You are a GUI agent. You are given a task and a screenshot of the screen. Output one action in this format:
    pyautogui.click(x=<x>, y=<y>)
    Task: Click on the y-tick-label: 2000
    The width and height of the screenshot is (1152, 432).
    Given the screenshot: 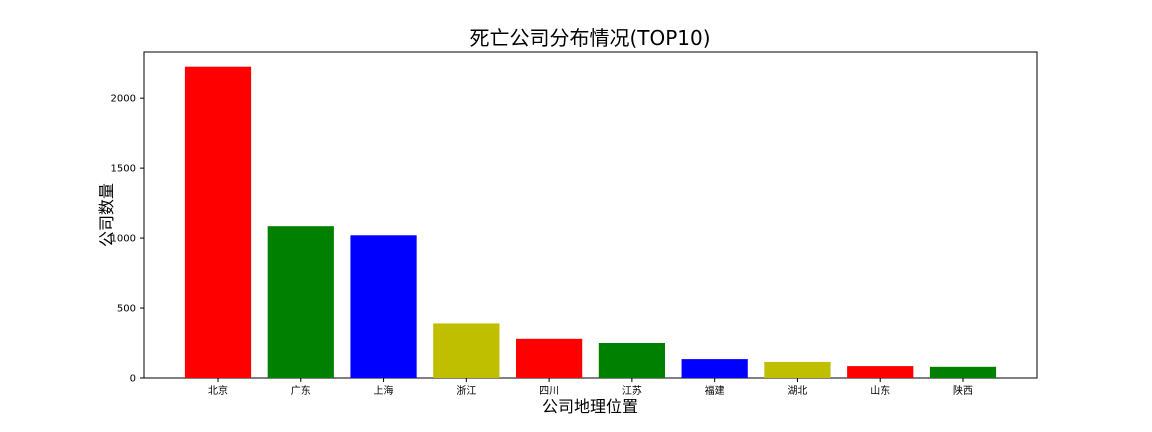 What is the action you would take?
    pyautogui.click(x=123, y=99)
    